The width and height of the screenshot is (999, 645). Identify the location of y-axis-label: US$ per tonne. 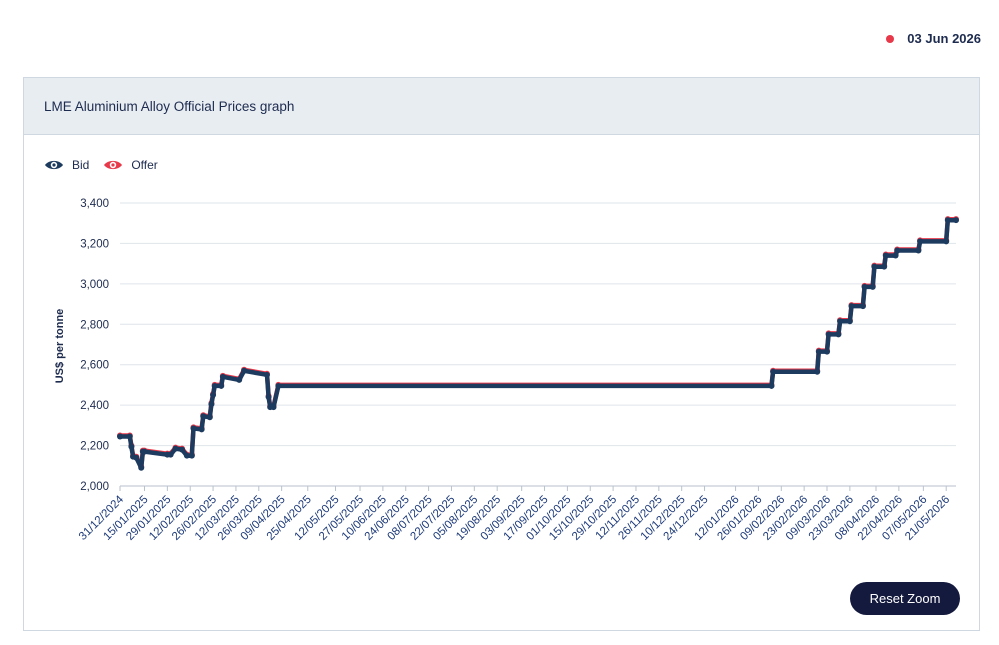
(60, 346).